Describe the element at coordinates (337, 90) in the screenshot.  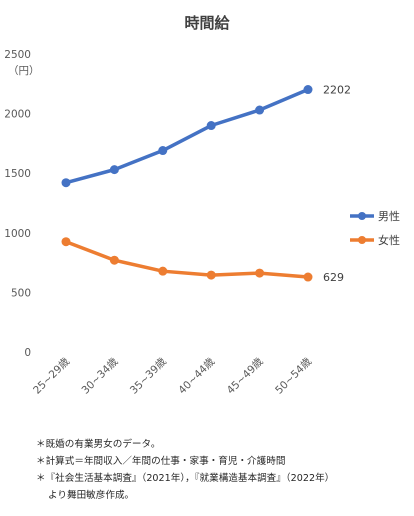
I see `data-label: 2202` at that location.